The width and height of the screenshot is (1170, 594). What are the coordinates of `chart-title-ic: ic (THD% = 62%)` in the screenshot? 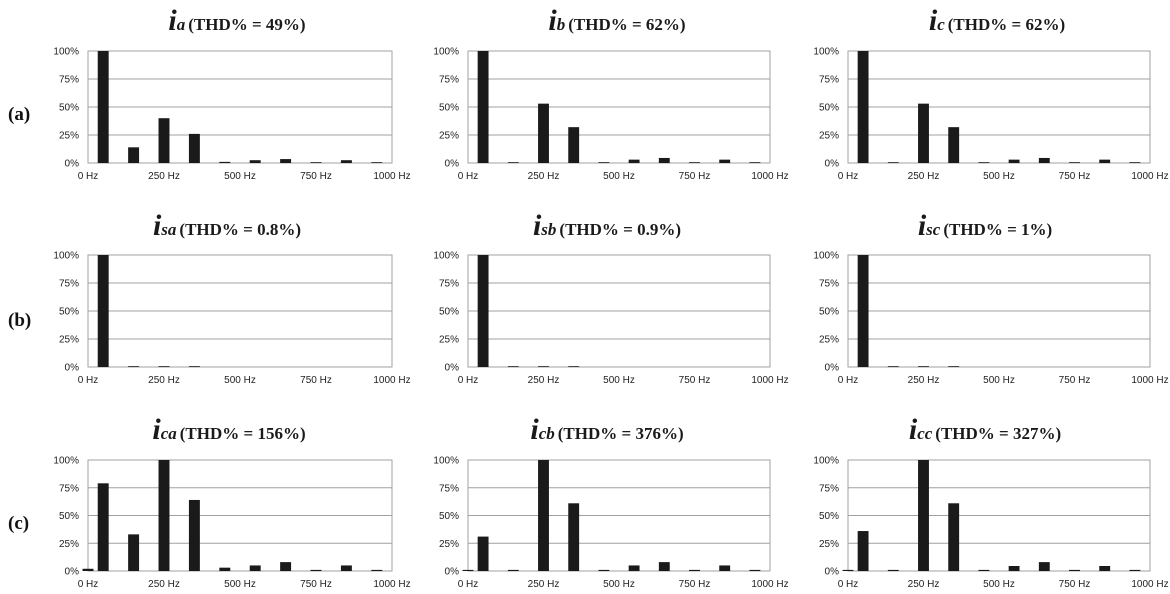 It's located at (997, 21).